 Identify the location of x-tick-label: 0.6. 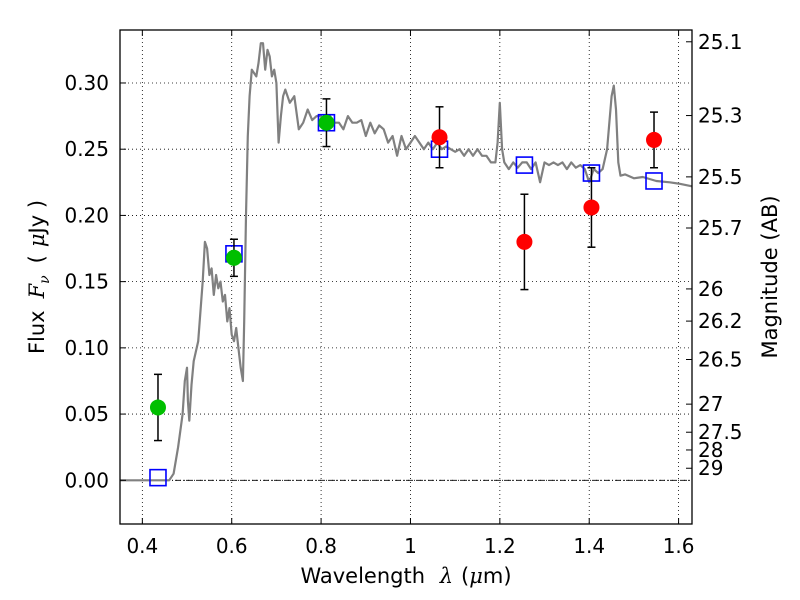
(232, 546).